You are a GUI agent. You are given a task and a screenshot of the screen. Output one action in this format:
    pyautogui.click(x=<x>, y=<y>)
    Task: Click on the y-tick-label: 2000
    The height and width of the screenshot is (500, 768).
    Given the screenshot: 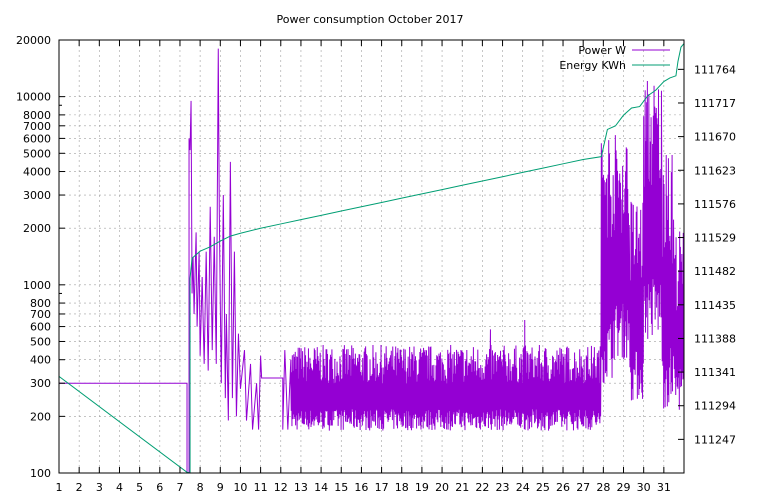 What is the action you would take?
    pyautogui.click(x=37, y=228)
    